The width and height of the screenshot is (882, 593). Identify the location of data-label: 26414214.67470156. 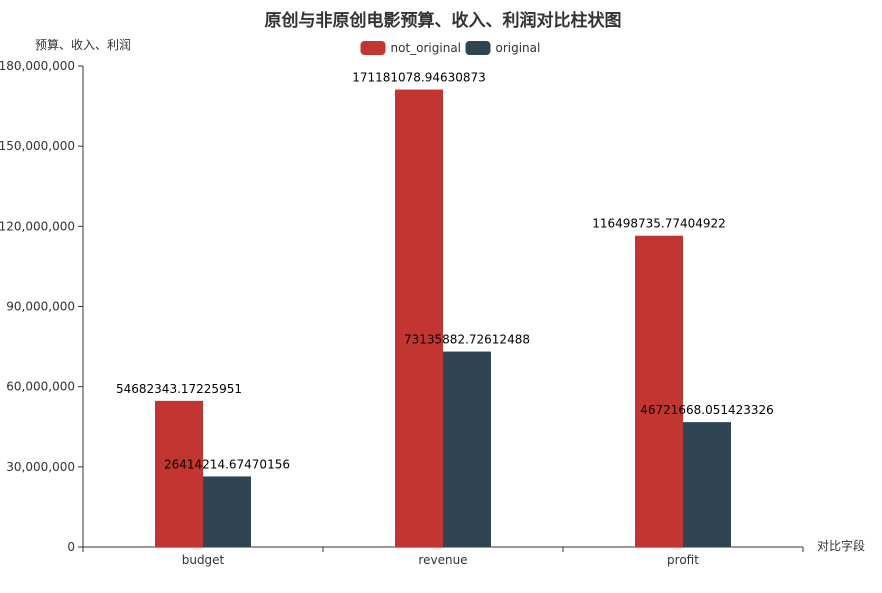
(227, 464).